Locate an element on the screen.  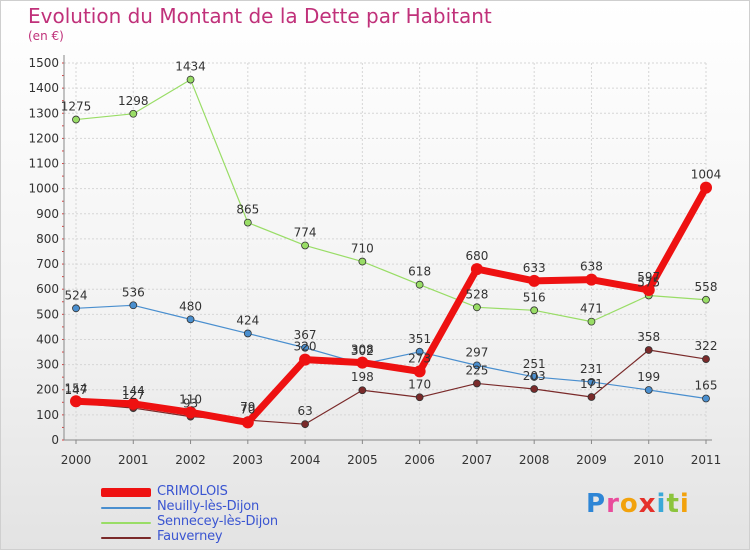
data-label: 70 is located at coordinates (247, 409).